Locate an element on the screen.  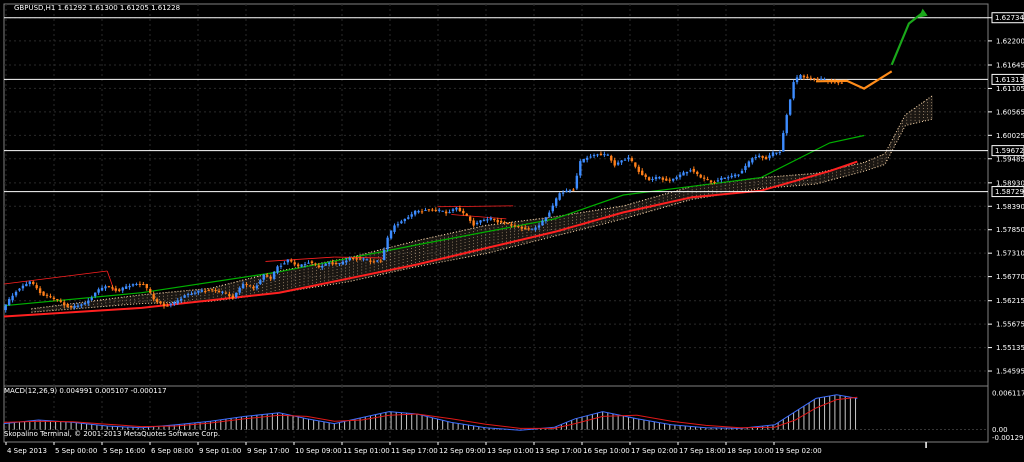
macd-tick-label: -0.001299 is located at coordinates (1008, 438).